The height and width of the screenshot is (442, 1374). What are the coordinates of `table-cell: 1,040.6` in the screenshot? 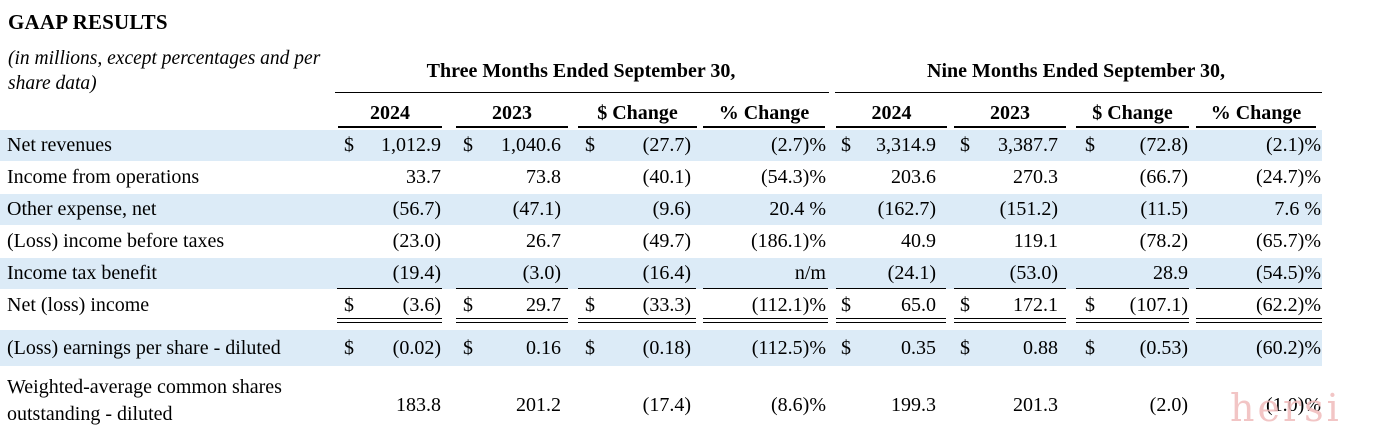 It's located at (531, 145).